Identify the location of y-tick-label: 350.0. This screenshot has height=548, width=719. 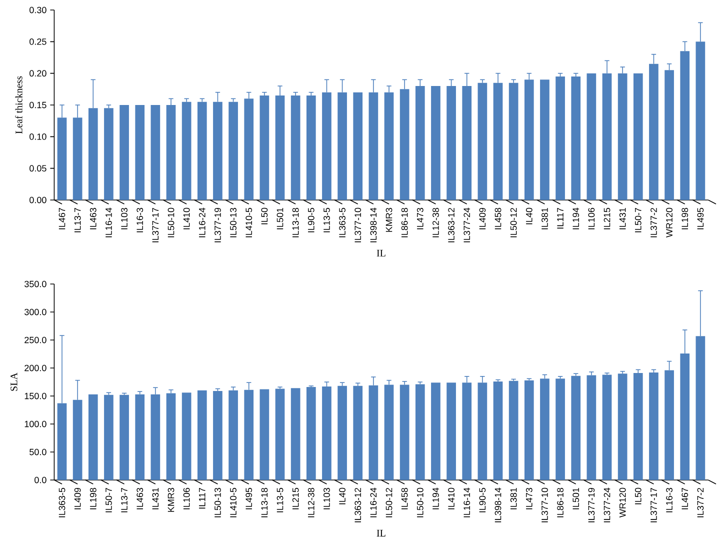
(35, 284).